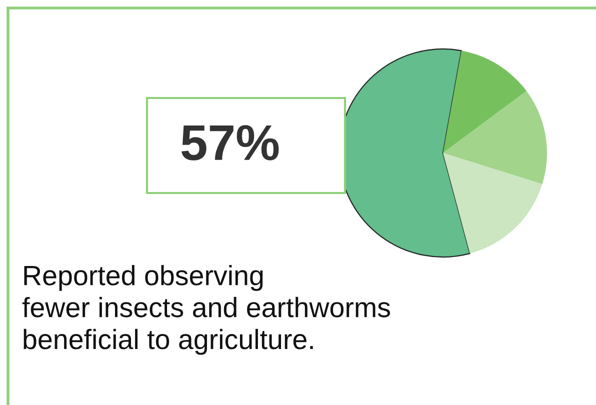 Image resolution: width=596 pixels, height=405 pixels. What do you see at coordinates (230, 142) in the screenshot?
I see `data-label: 57%` at bounding box center [230, 142].